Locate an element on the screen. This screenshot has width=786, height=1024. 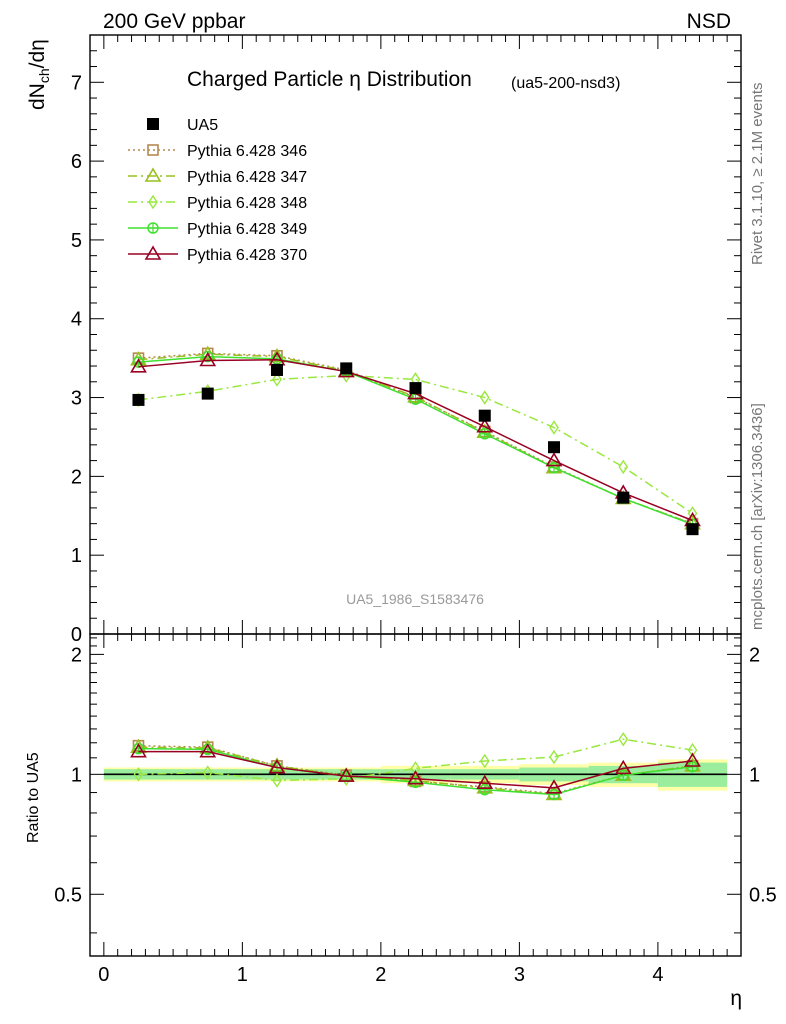
main-y-tick-label: 6 is located at coordinates (76, 162).